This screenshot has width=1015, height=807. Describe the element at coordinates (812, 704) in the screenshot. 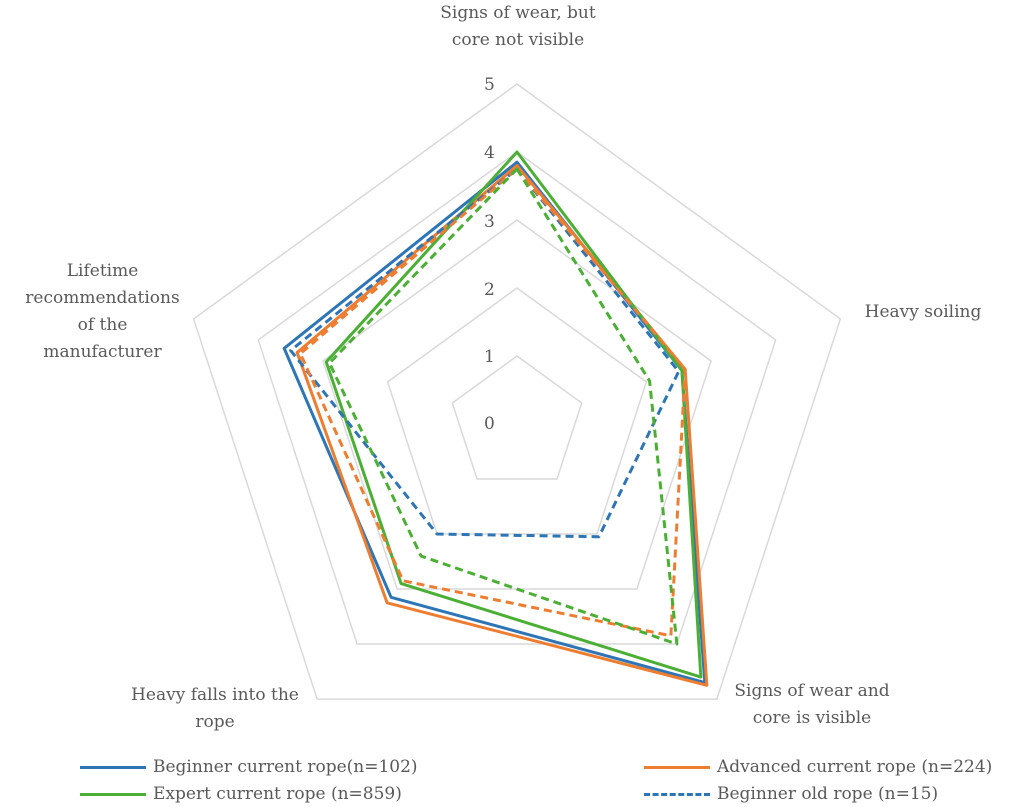

I see `axis-label-wear-core-visible: Signs of wear and core is visible` at that location.